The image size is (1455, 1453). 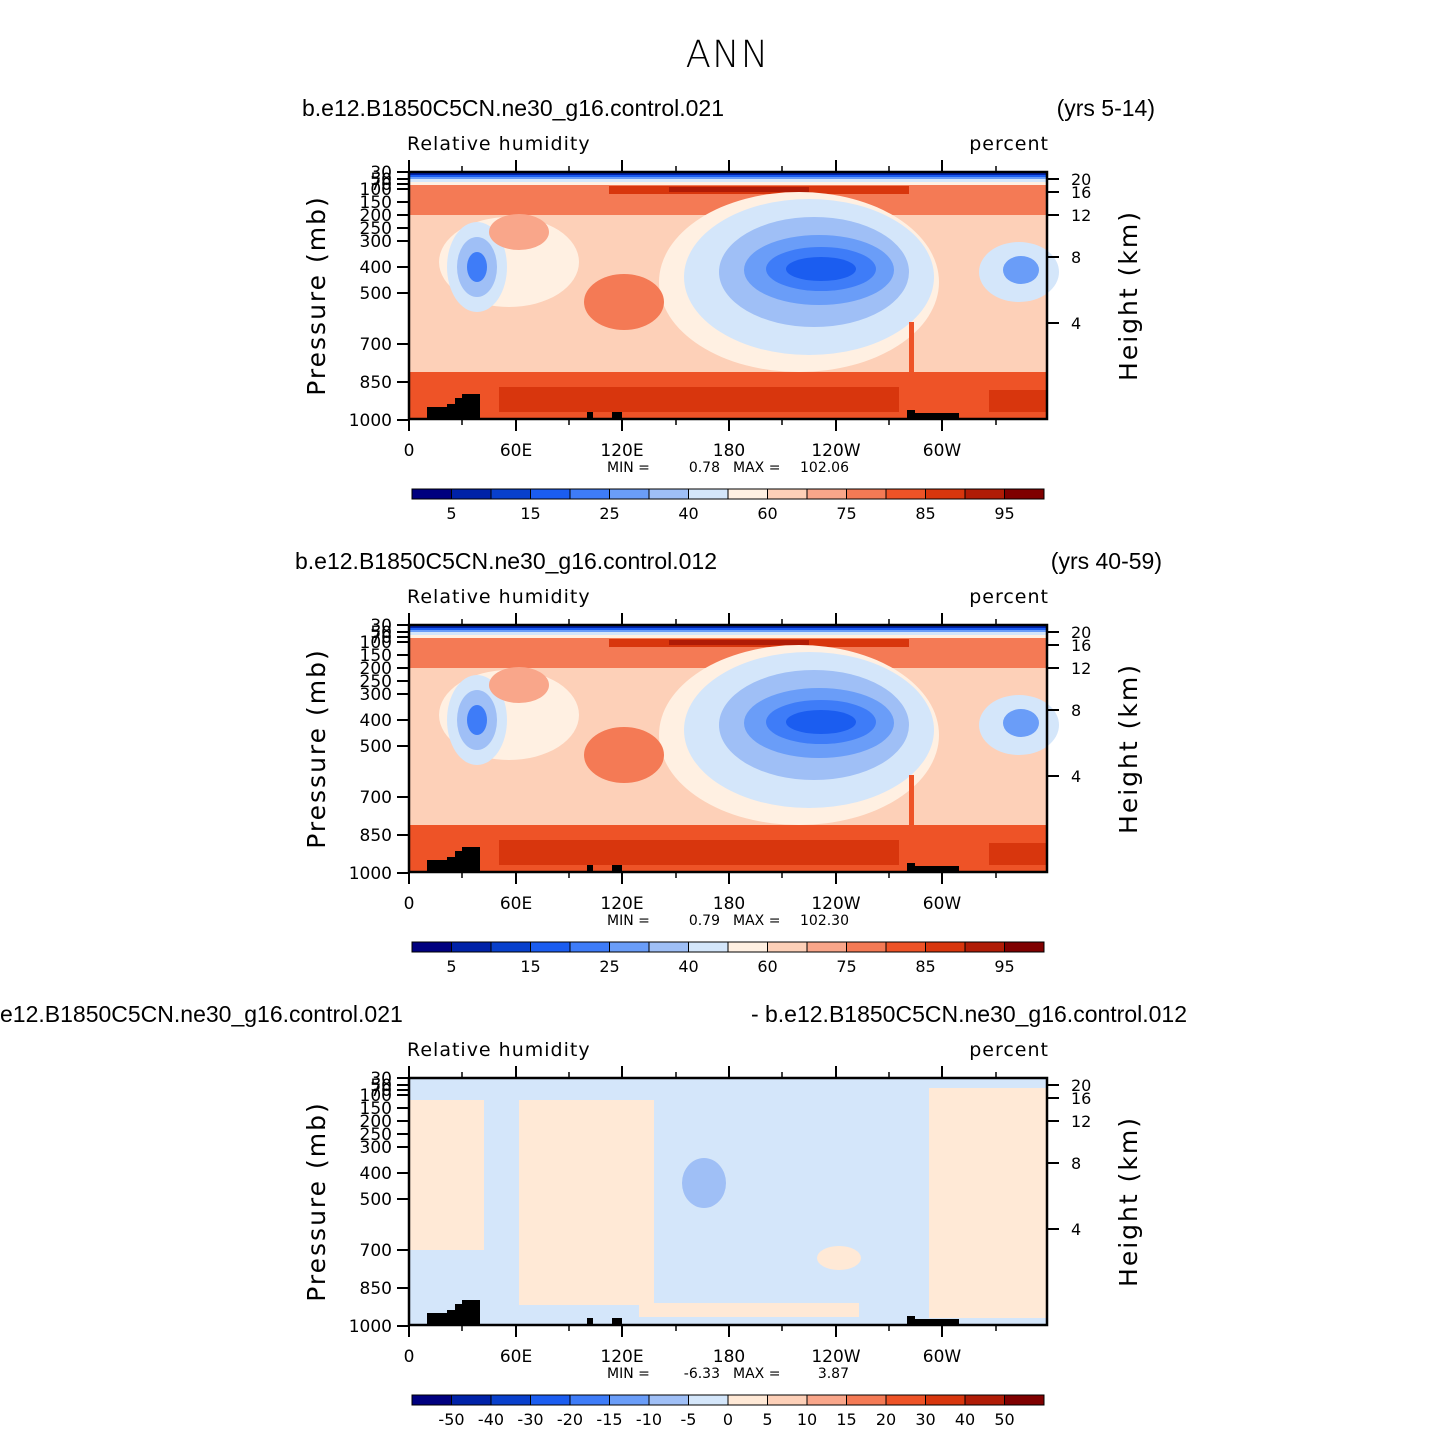 I want to click on colorbar-label-0: -50, so click(x=451, y=1419).